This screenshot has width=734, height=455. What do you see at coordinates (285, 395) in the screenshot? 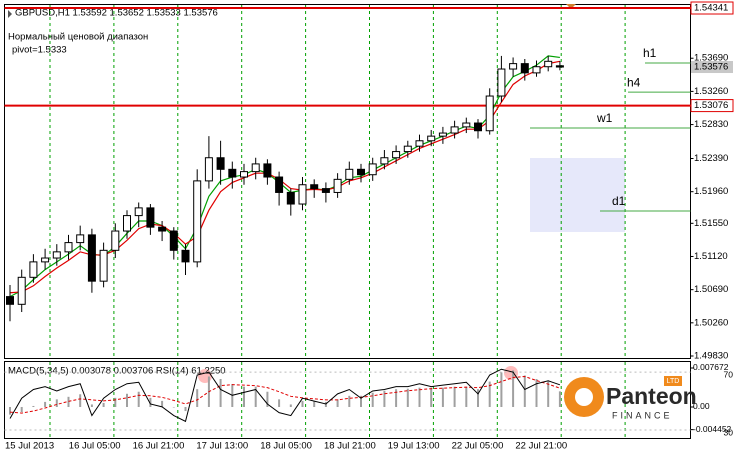
I see `rsi-line` at bounding box center [285, 395].